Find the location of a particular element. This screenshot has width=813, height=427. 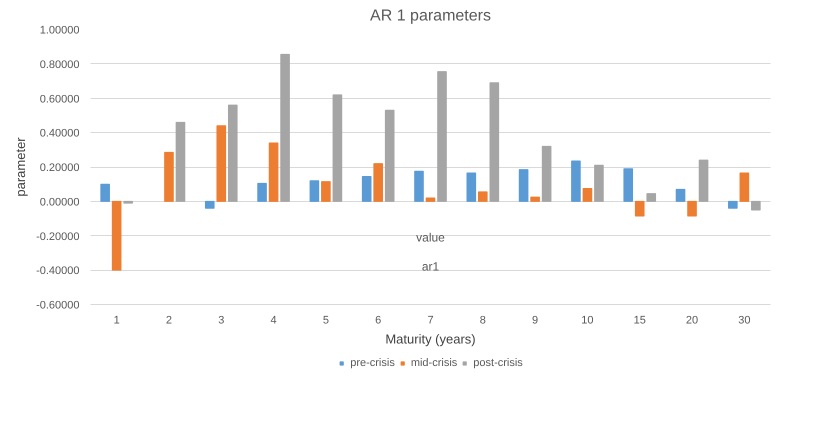

x-tick-label: 8 is located at coordinates (483, 320).